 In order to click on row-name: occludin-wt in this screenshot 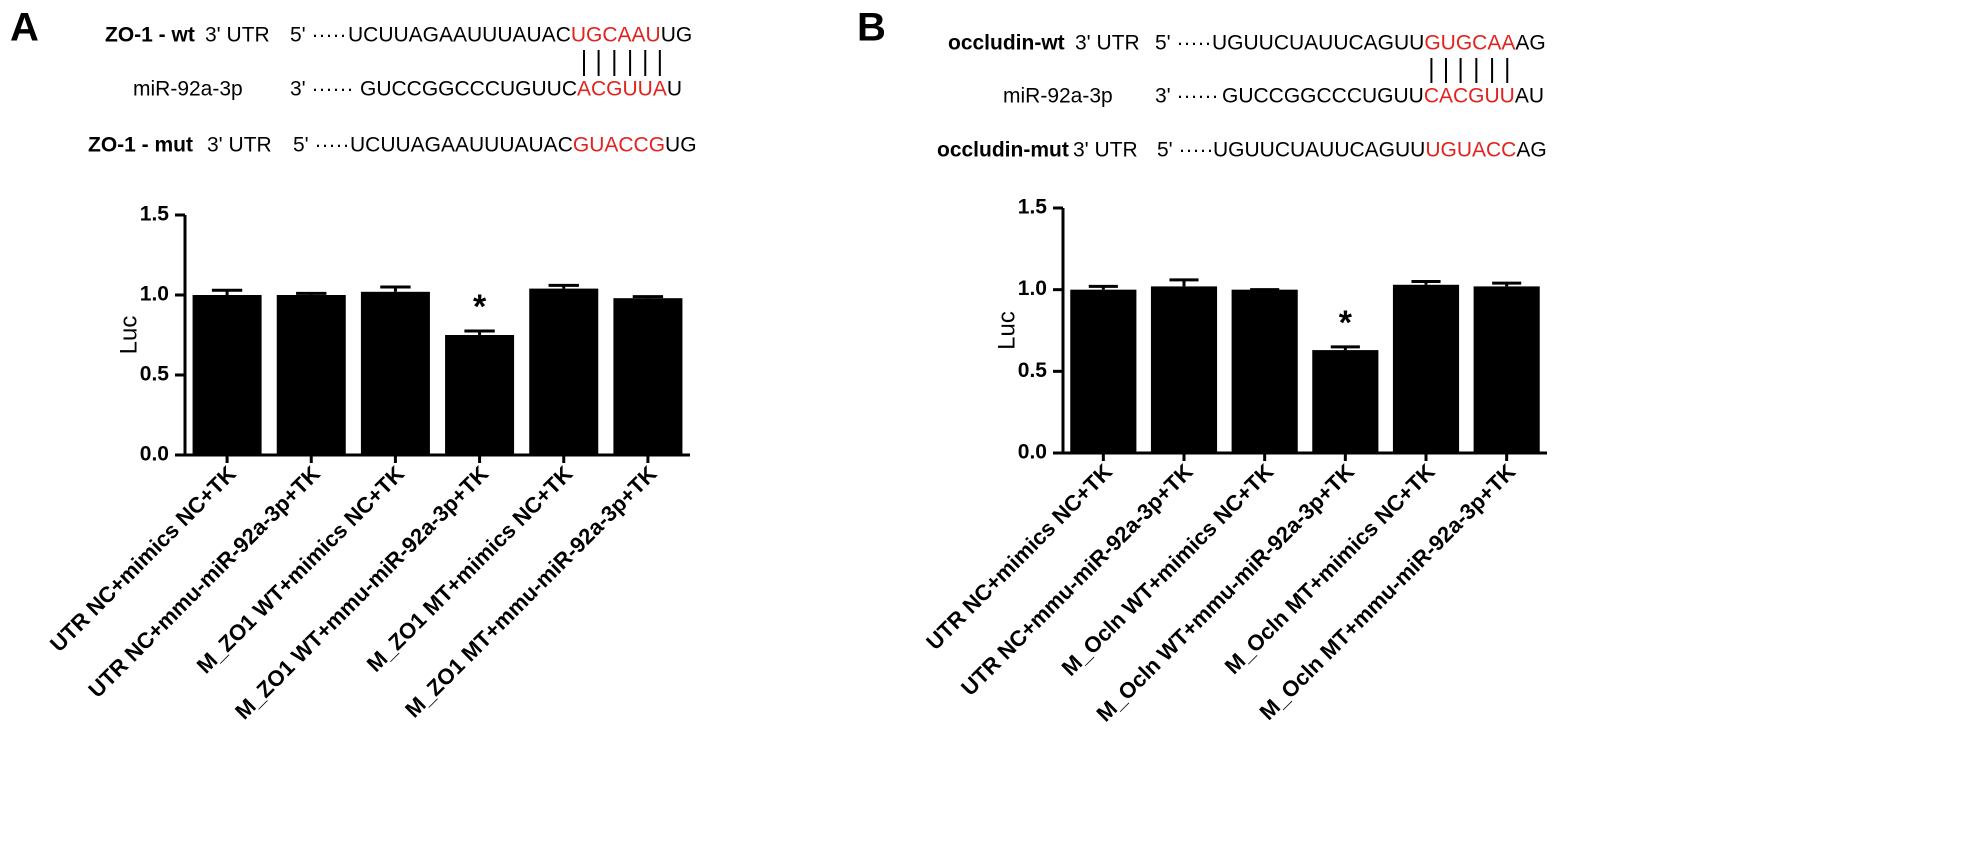, I will do `click(1006, 43)`.